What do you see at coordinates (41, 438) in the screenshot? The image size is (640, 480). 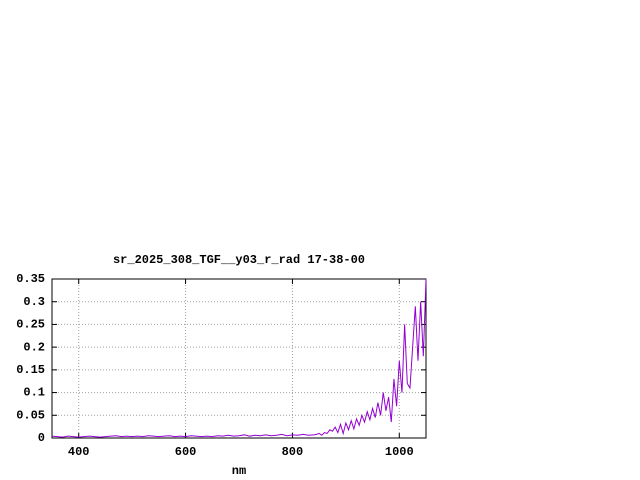 I see `y-tick-label: 0` at bounding box center [41, 438].